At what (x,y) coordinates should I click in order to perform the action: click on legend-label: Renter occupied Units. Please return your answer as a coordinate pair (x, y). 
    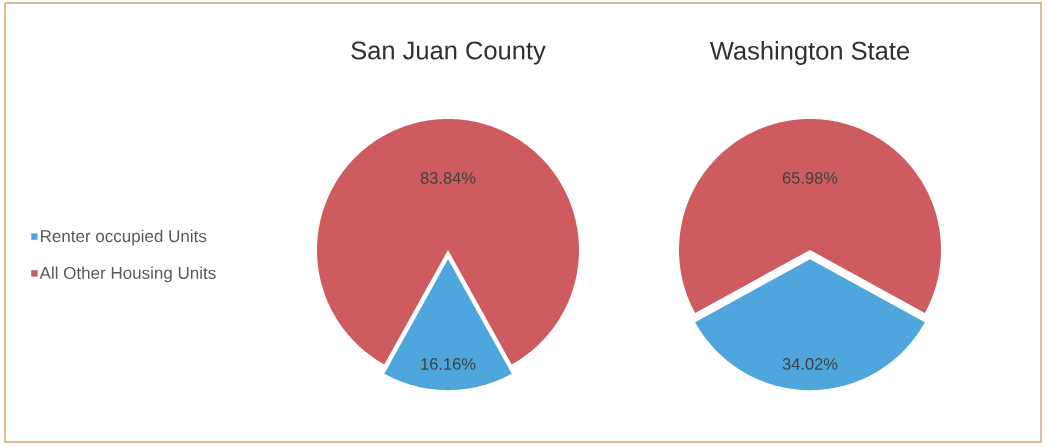
    Looking at the image, I should click on (123, 237).